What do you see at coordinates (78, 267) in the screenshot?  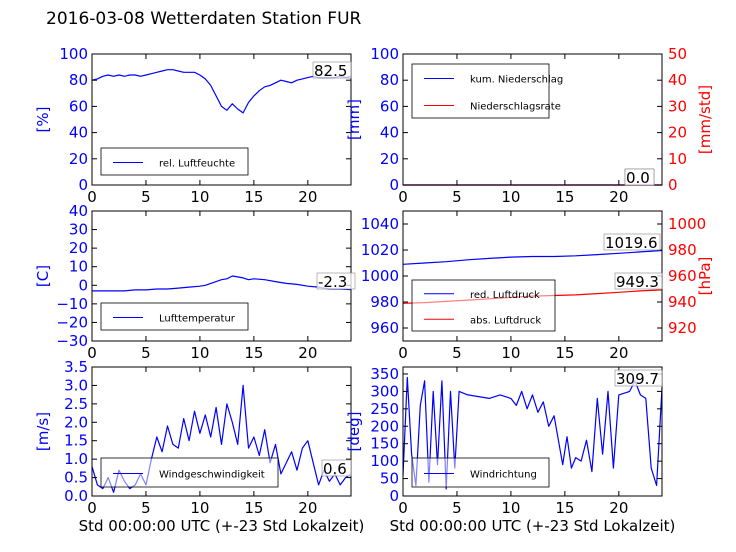 I see `temperature-y-tick-label: 10` at bounding box center [78, 267].